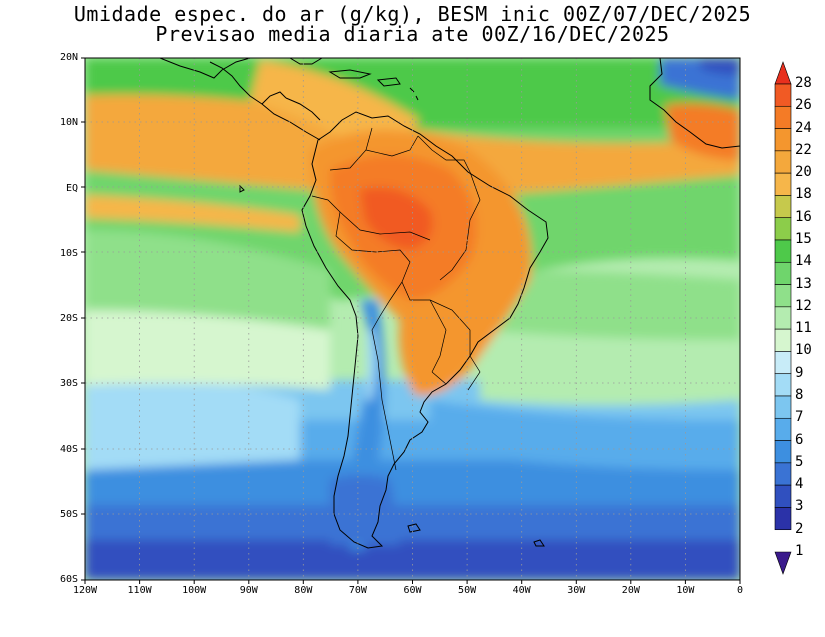  I want to click on colorbar-label: 9, so click(799, 372).